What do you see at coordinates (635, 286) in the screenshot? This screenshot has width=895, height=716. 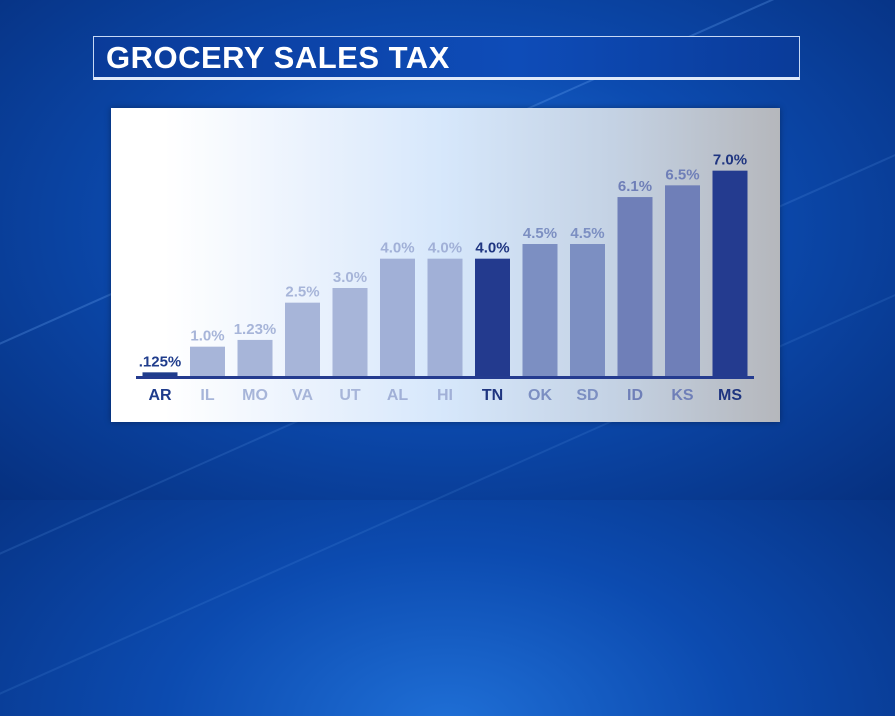 I see `bar-id` at bounding box center [635, 286].